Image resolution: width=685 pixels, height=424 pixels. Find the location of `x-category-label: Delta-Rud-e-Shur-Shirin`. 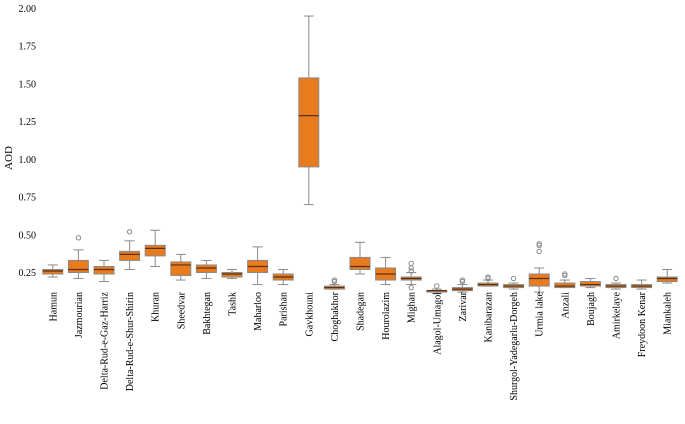

x-category-label: Delta-Rud-e-Shur-Shirin is located at coordinates (130, 341).